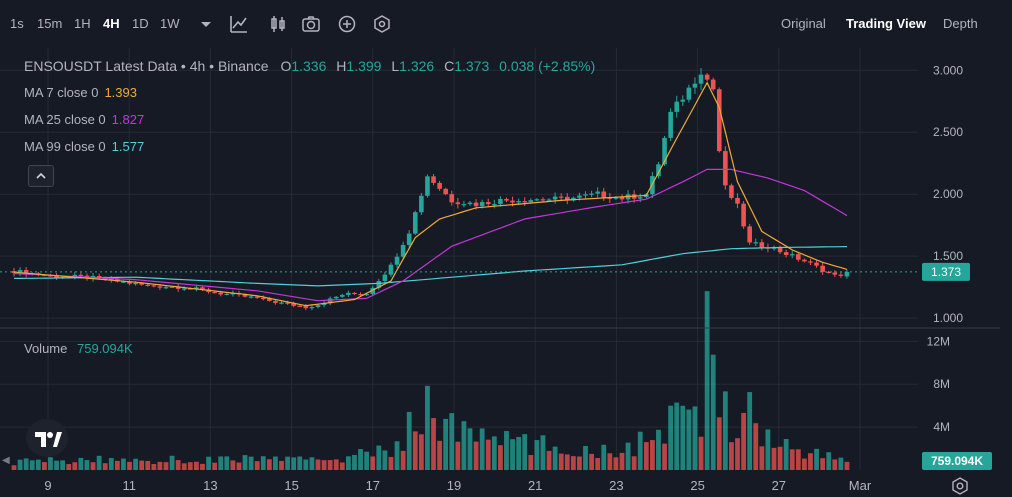  Describe the element at coordinates (347, 24) in the screenshot. I see `add-icon` at that location.